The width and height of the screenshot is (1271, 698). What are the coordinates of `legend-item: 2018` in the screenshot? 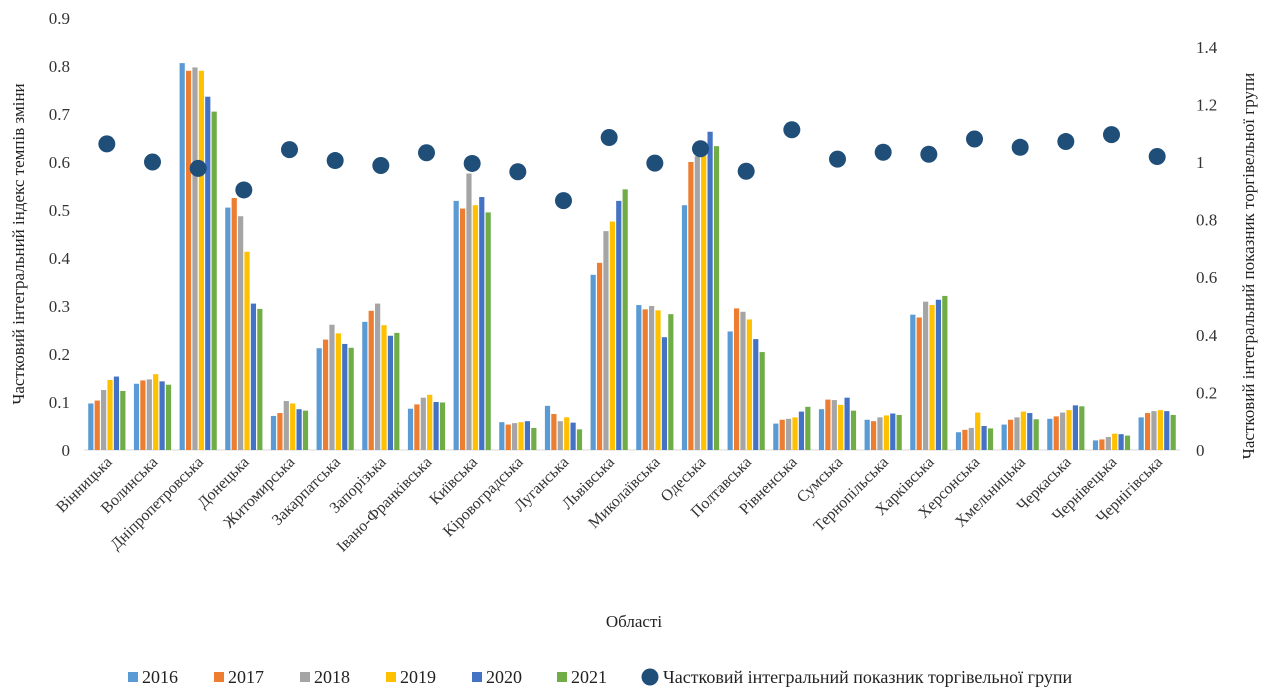 It's located at (325, 677).